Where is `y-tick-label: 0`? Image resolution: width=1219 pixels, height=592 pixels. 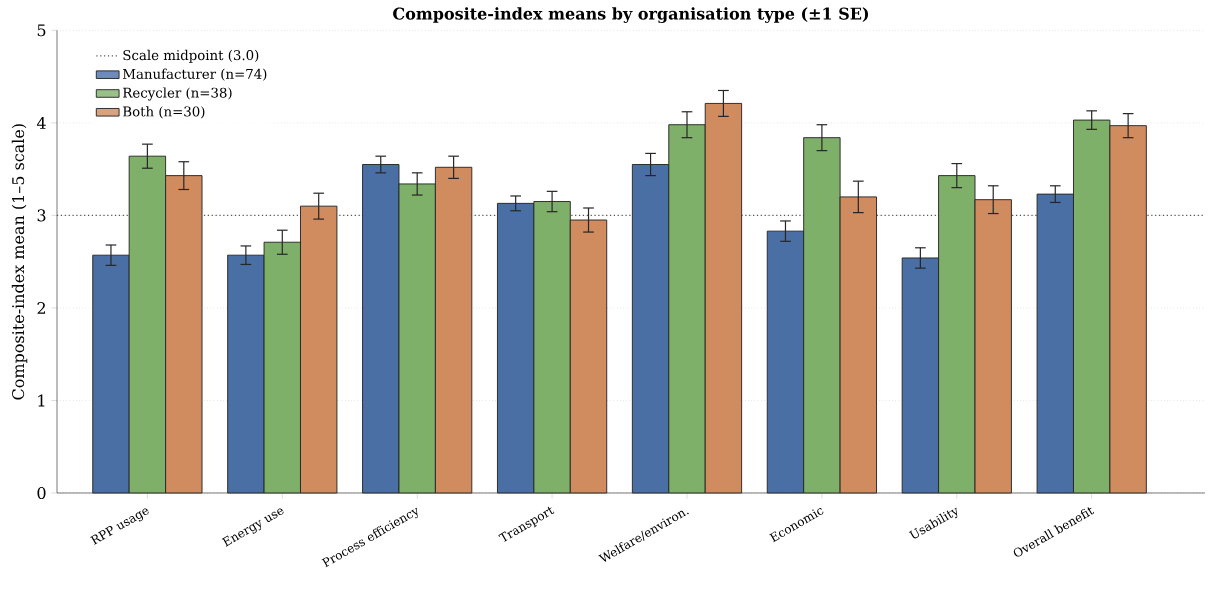 y-tick-label: 0 is located at coordinates (41, 493).